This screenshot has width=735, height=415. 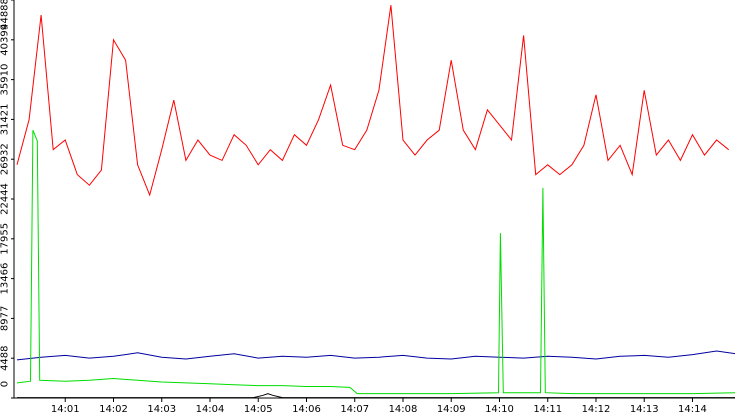 What do you see at coordinates (5, 80) in the screenshot?
I see `y-tick-label: 35910` at bounding box center [5, 80].